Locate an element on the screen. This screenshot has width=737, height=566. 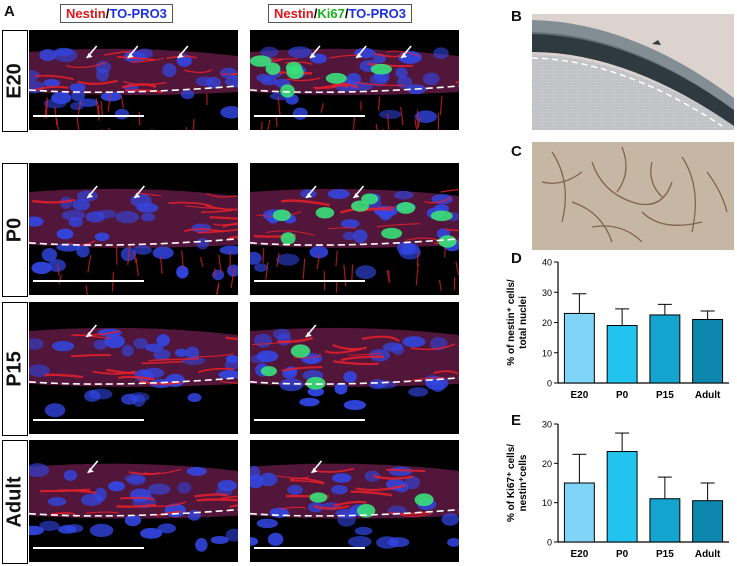
panel-b-photo is located at coordinates (633, 72).